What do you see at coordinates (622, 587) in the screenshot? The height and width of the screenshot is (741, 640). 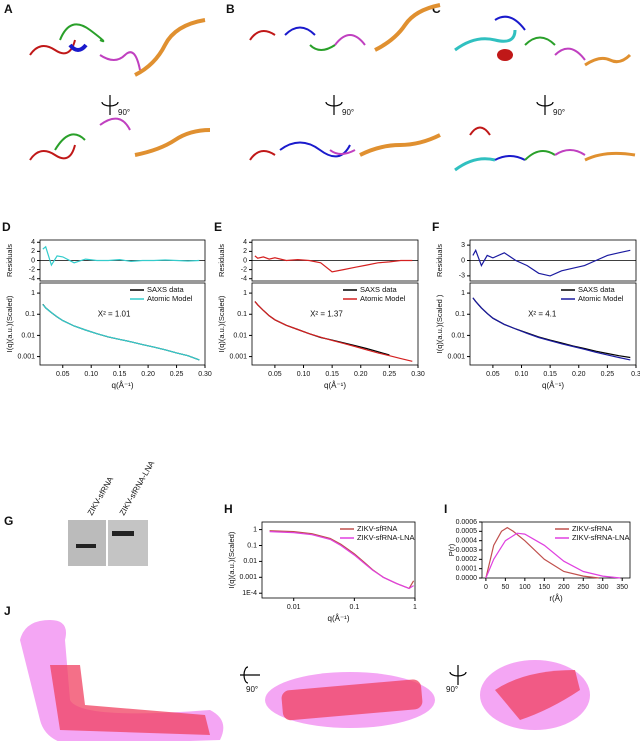 I see `x-tick-label: 350` at bounding box center [622, 587].